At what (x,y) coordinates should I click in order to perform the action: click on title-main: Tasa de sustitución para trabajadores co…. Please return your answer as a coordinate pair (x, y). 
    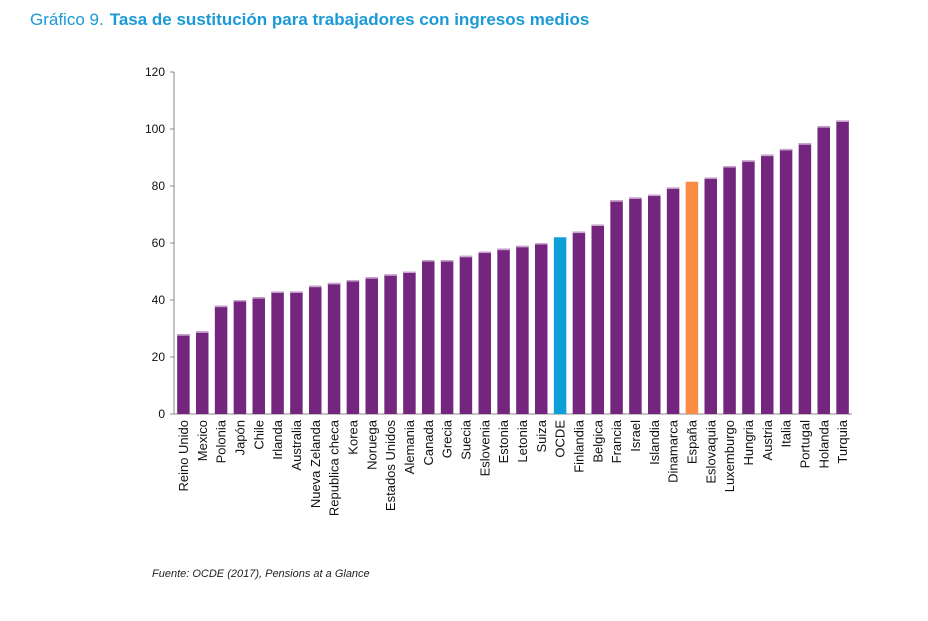
    Looking at the image, I should click on (349, 19).